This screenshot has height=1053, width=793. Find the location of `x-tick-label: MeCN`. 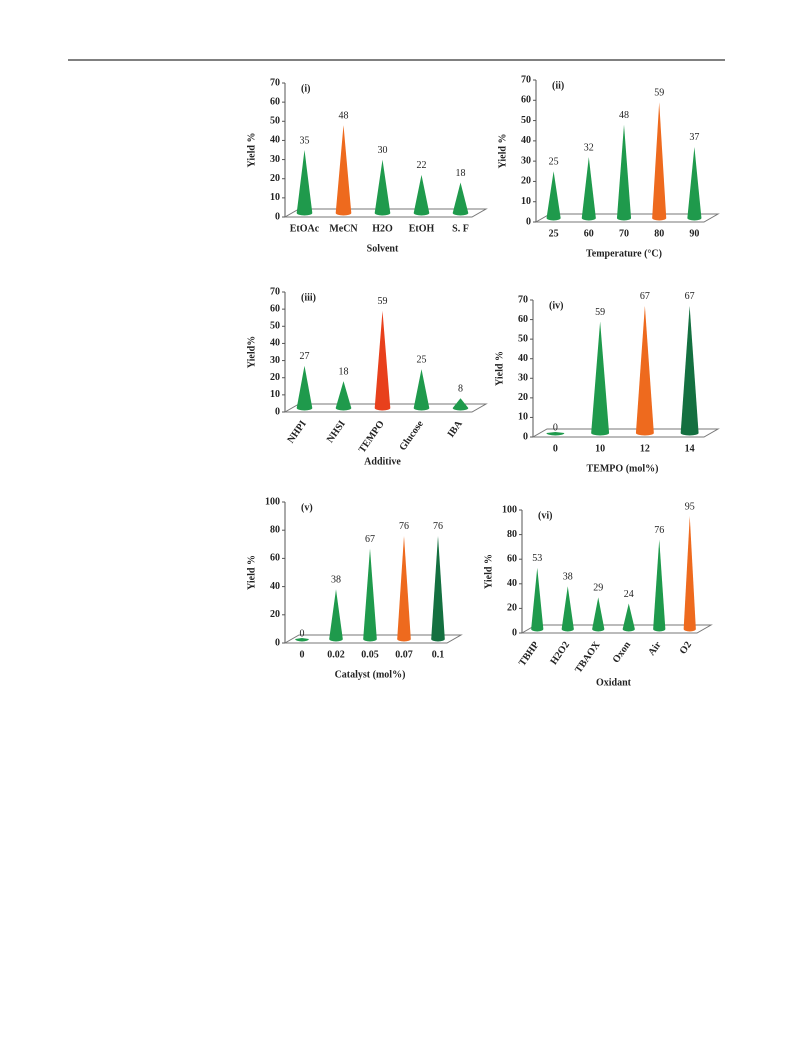

x-tick-label: MeCN is located at coordinates (343, 228).